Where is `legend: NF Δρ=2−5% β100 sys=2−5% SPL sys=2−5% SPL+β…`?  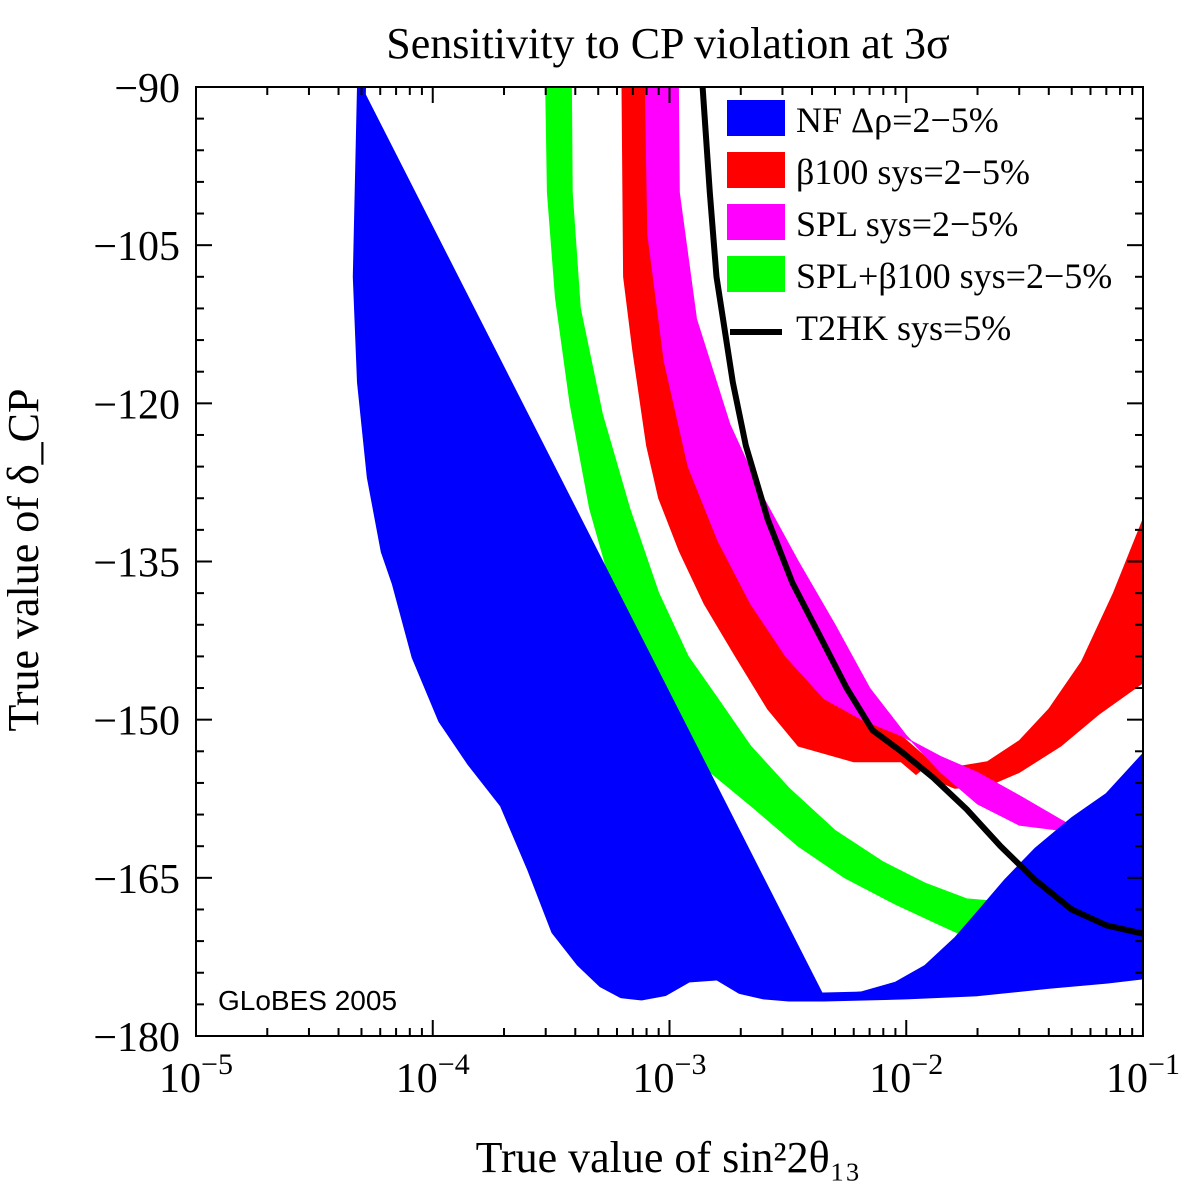
legend: NF Δρ=2−5% β100 sys=2−5% SPL sys=2−5% SPL+β… is located at coordinates (919, 224).